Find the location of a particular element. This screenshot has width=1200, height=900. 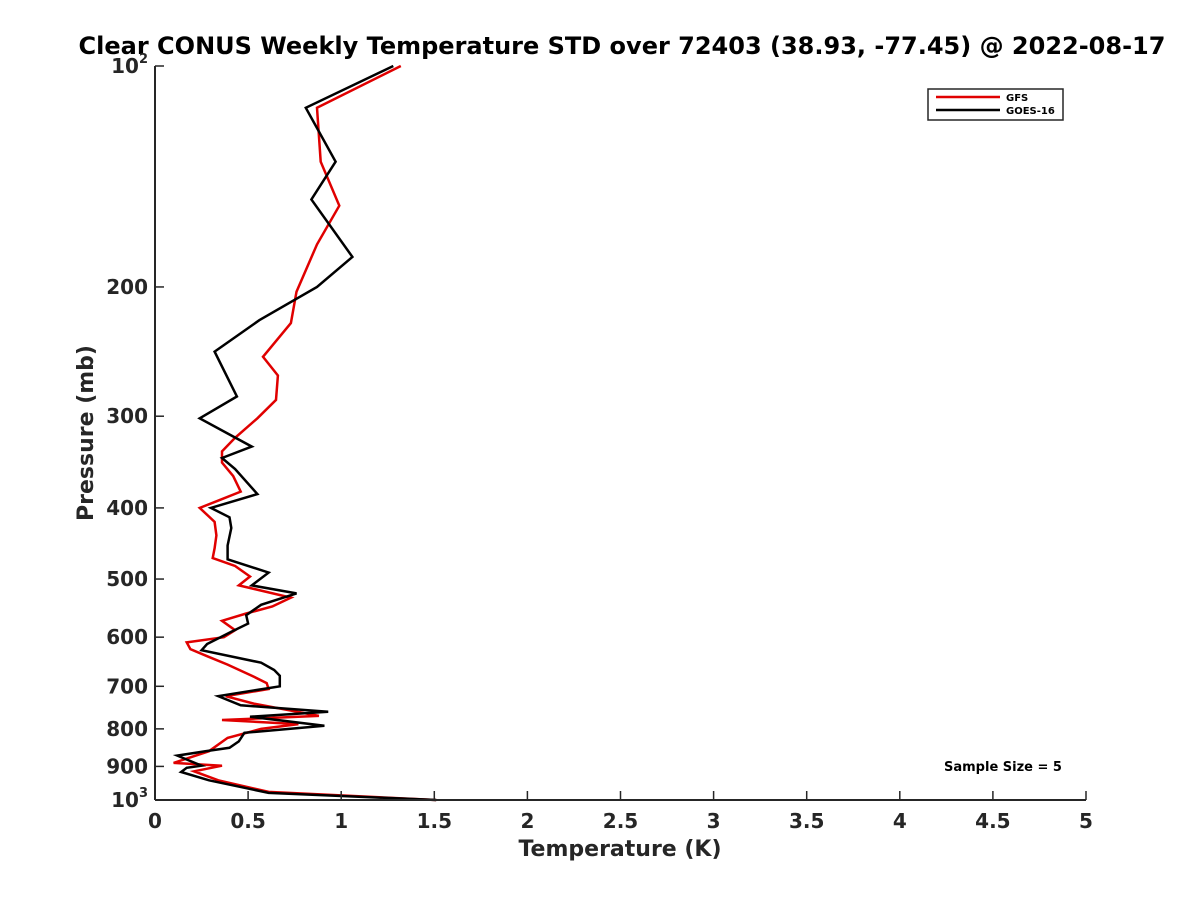

y-tick-label: 900 is located at coordinates (127, 766).